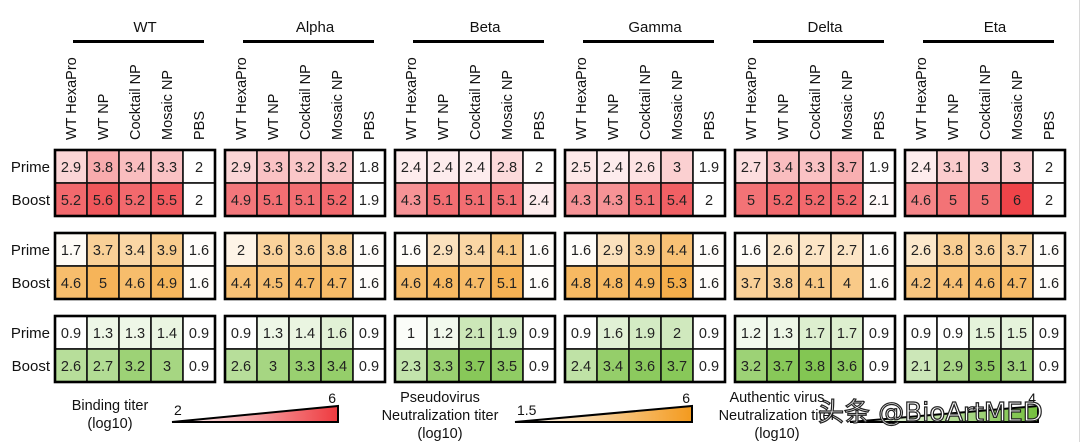  What do you see at coordinates (581, 284) in the screenshot?
I see `cell-value: 4.8` at bounding box center [581, 284].